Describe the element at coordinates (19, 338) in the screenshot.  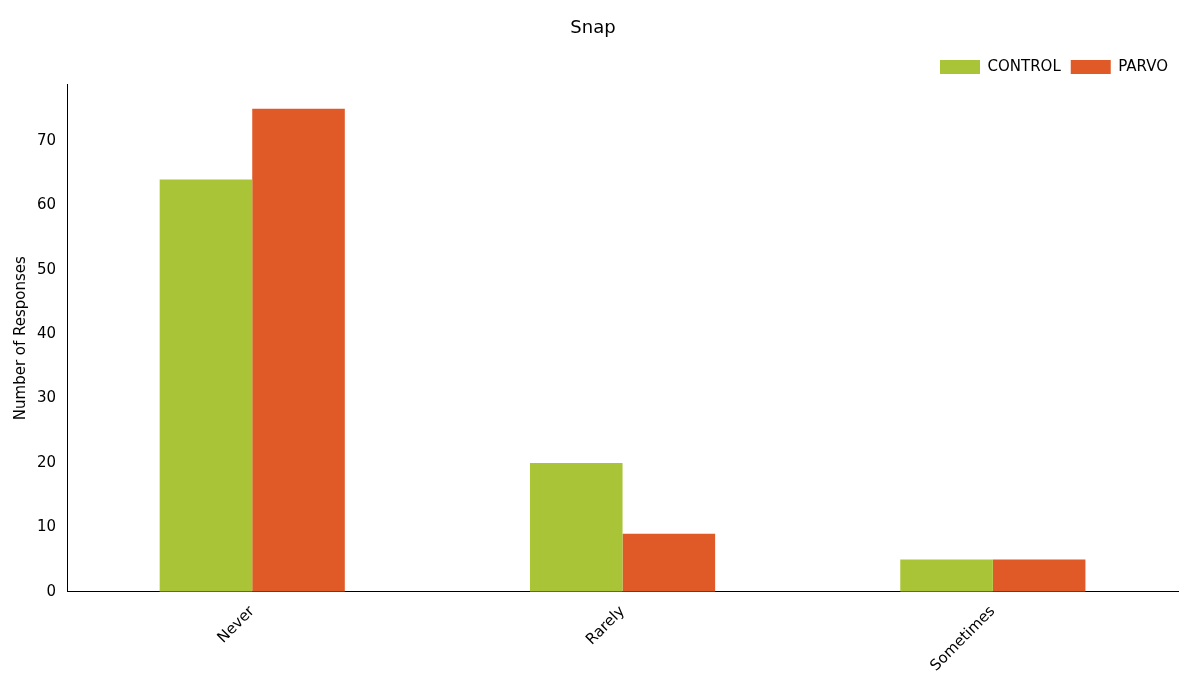
I see `y-axis-title: Number of Responses` at that location.